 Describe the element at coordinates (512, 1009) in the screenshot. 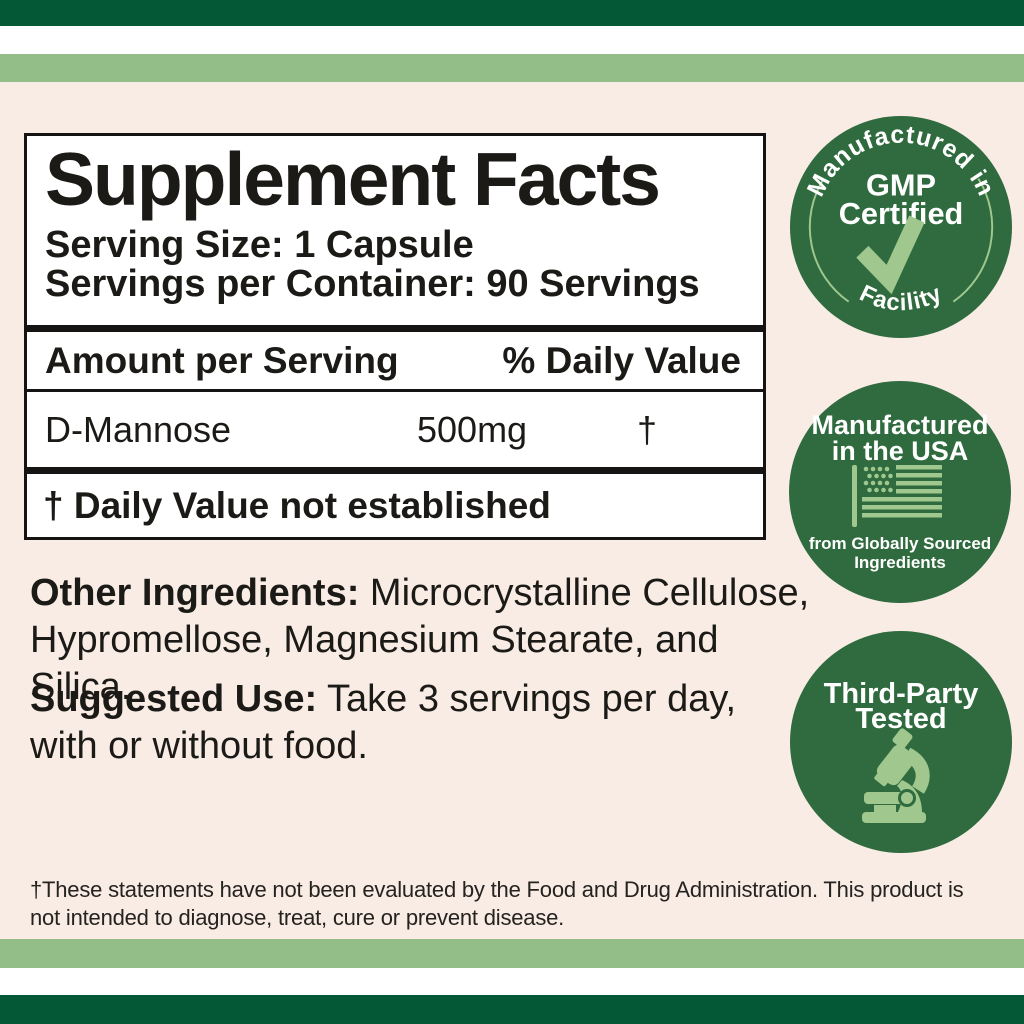

I see `bottom-dark-green-bar` at that location.